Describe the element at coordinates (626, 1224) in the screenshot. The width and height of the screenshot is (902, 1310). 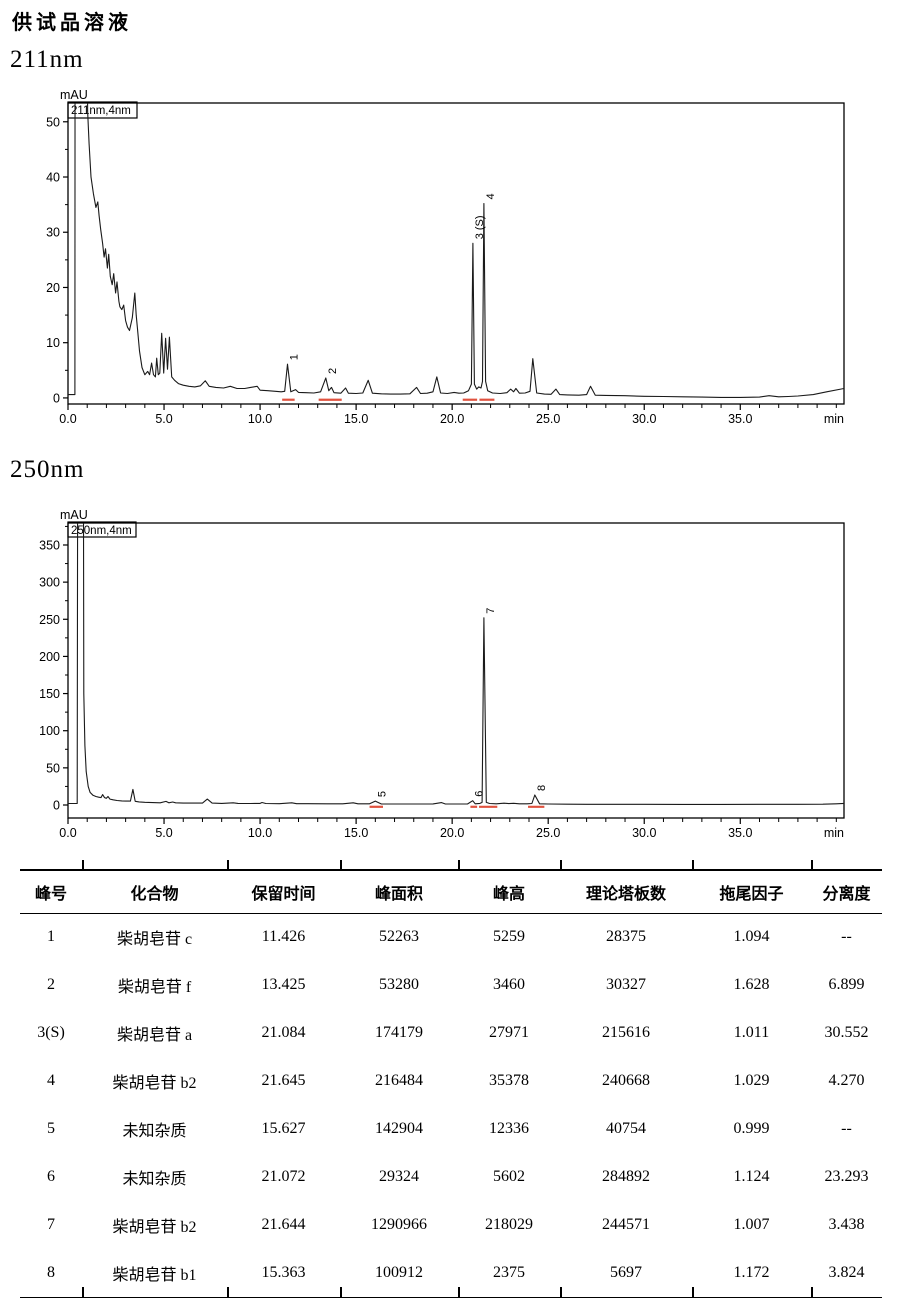
I see `table-cell: 244571` at that location.